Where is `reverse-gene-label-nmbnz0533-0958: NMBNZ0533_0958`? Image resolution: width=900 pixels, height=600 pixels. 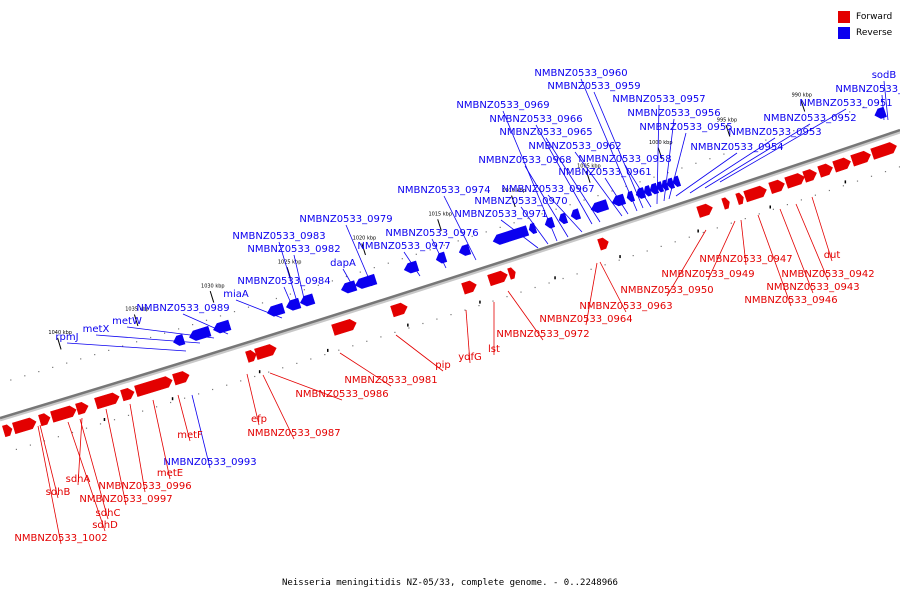
reverse-gene-label-nmbnz0533-0958: NMBNZ0533_0958 is located at coordinates (624, 159).